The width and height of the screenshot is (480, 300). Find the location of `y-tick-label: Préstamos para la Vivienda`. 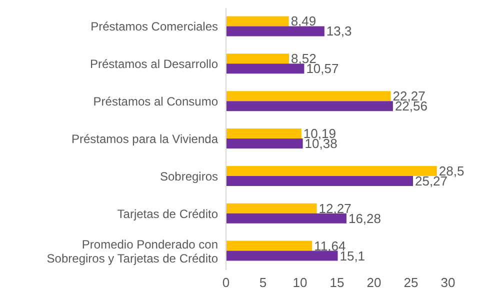

y-tick-label: Préstamos para la Vivienda is located at coordinates (144, 139).